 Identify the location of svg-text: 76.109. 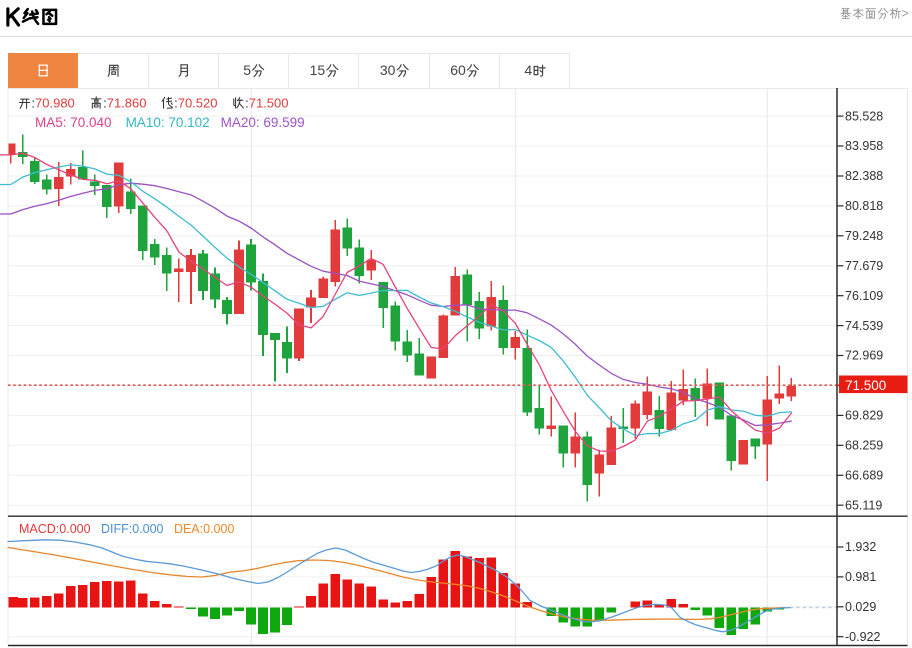
(864, 296).